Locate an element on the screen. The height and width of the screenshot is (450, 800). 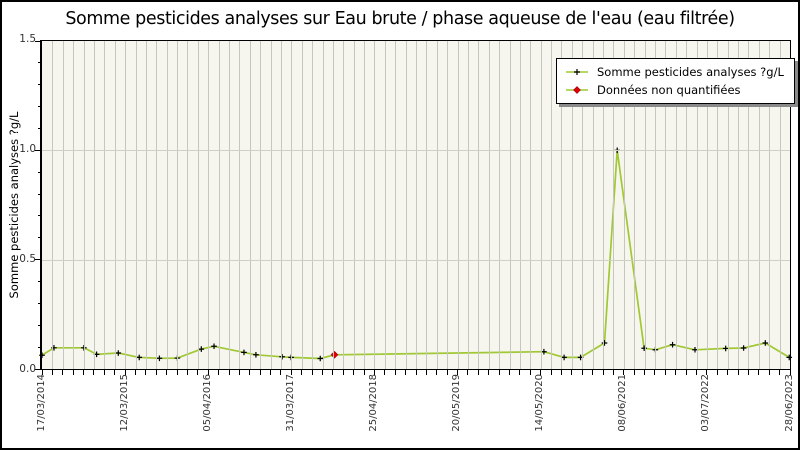
x-tick-label: 12/03/2015 is located at coordinates (124, 403).